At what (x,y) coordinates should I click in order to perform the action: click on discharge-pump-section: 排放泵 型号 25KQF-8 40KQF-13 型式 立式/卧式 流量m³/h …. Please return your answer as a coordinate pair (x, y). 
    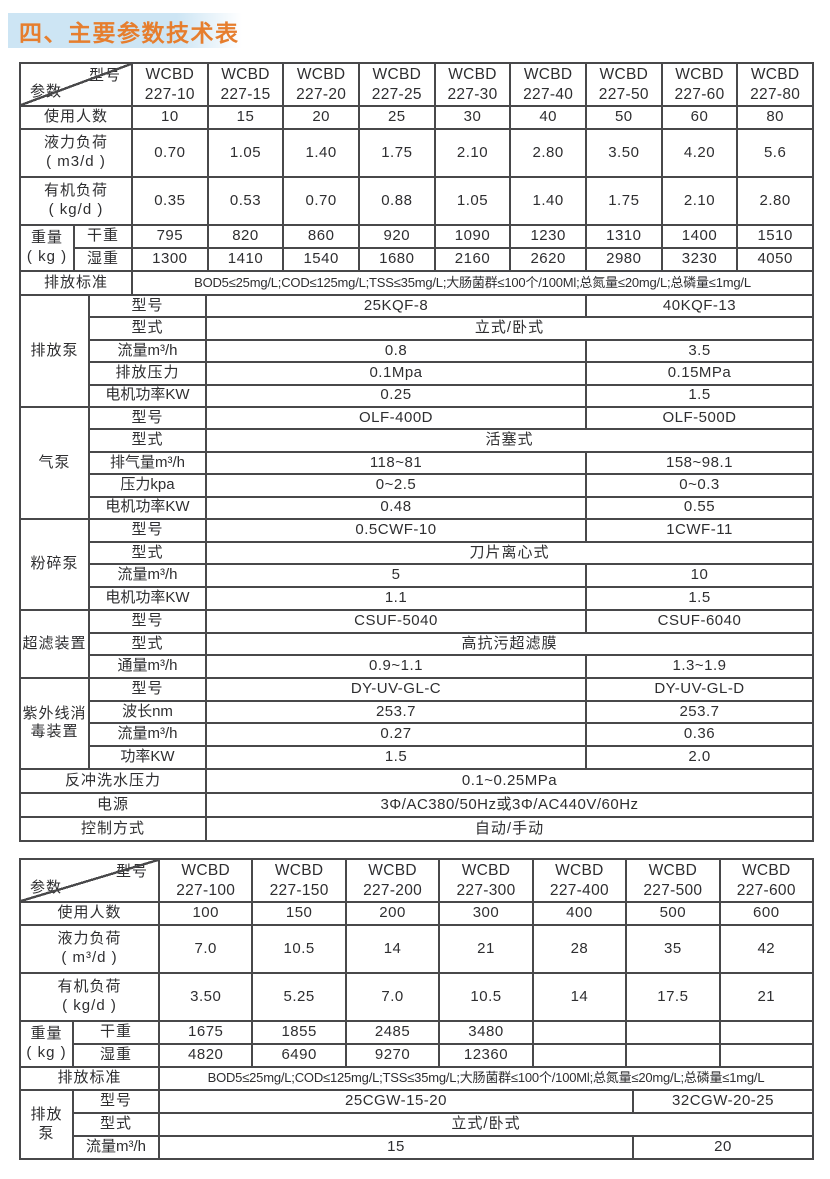
    Looking at the image, I should click on (417, 352).